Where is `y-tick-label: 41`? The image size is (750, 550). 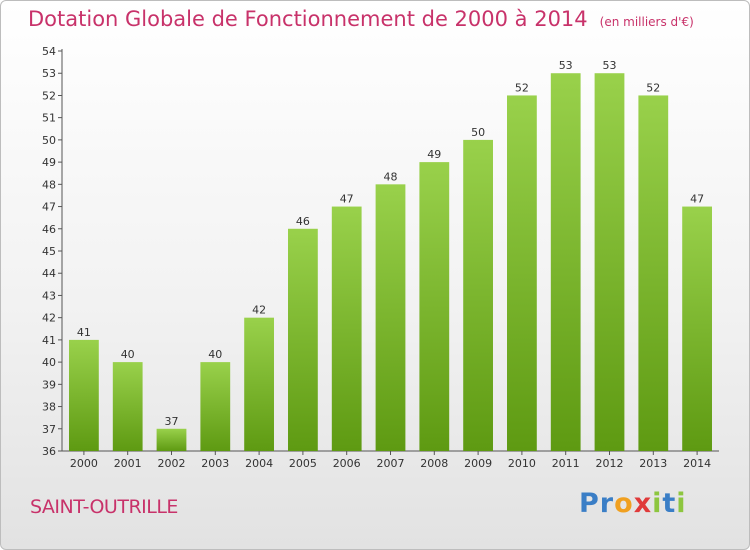
y-tick-label: 41 is located at coordinates (49, 340).